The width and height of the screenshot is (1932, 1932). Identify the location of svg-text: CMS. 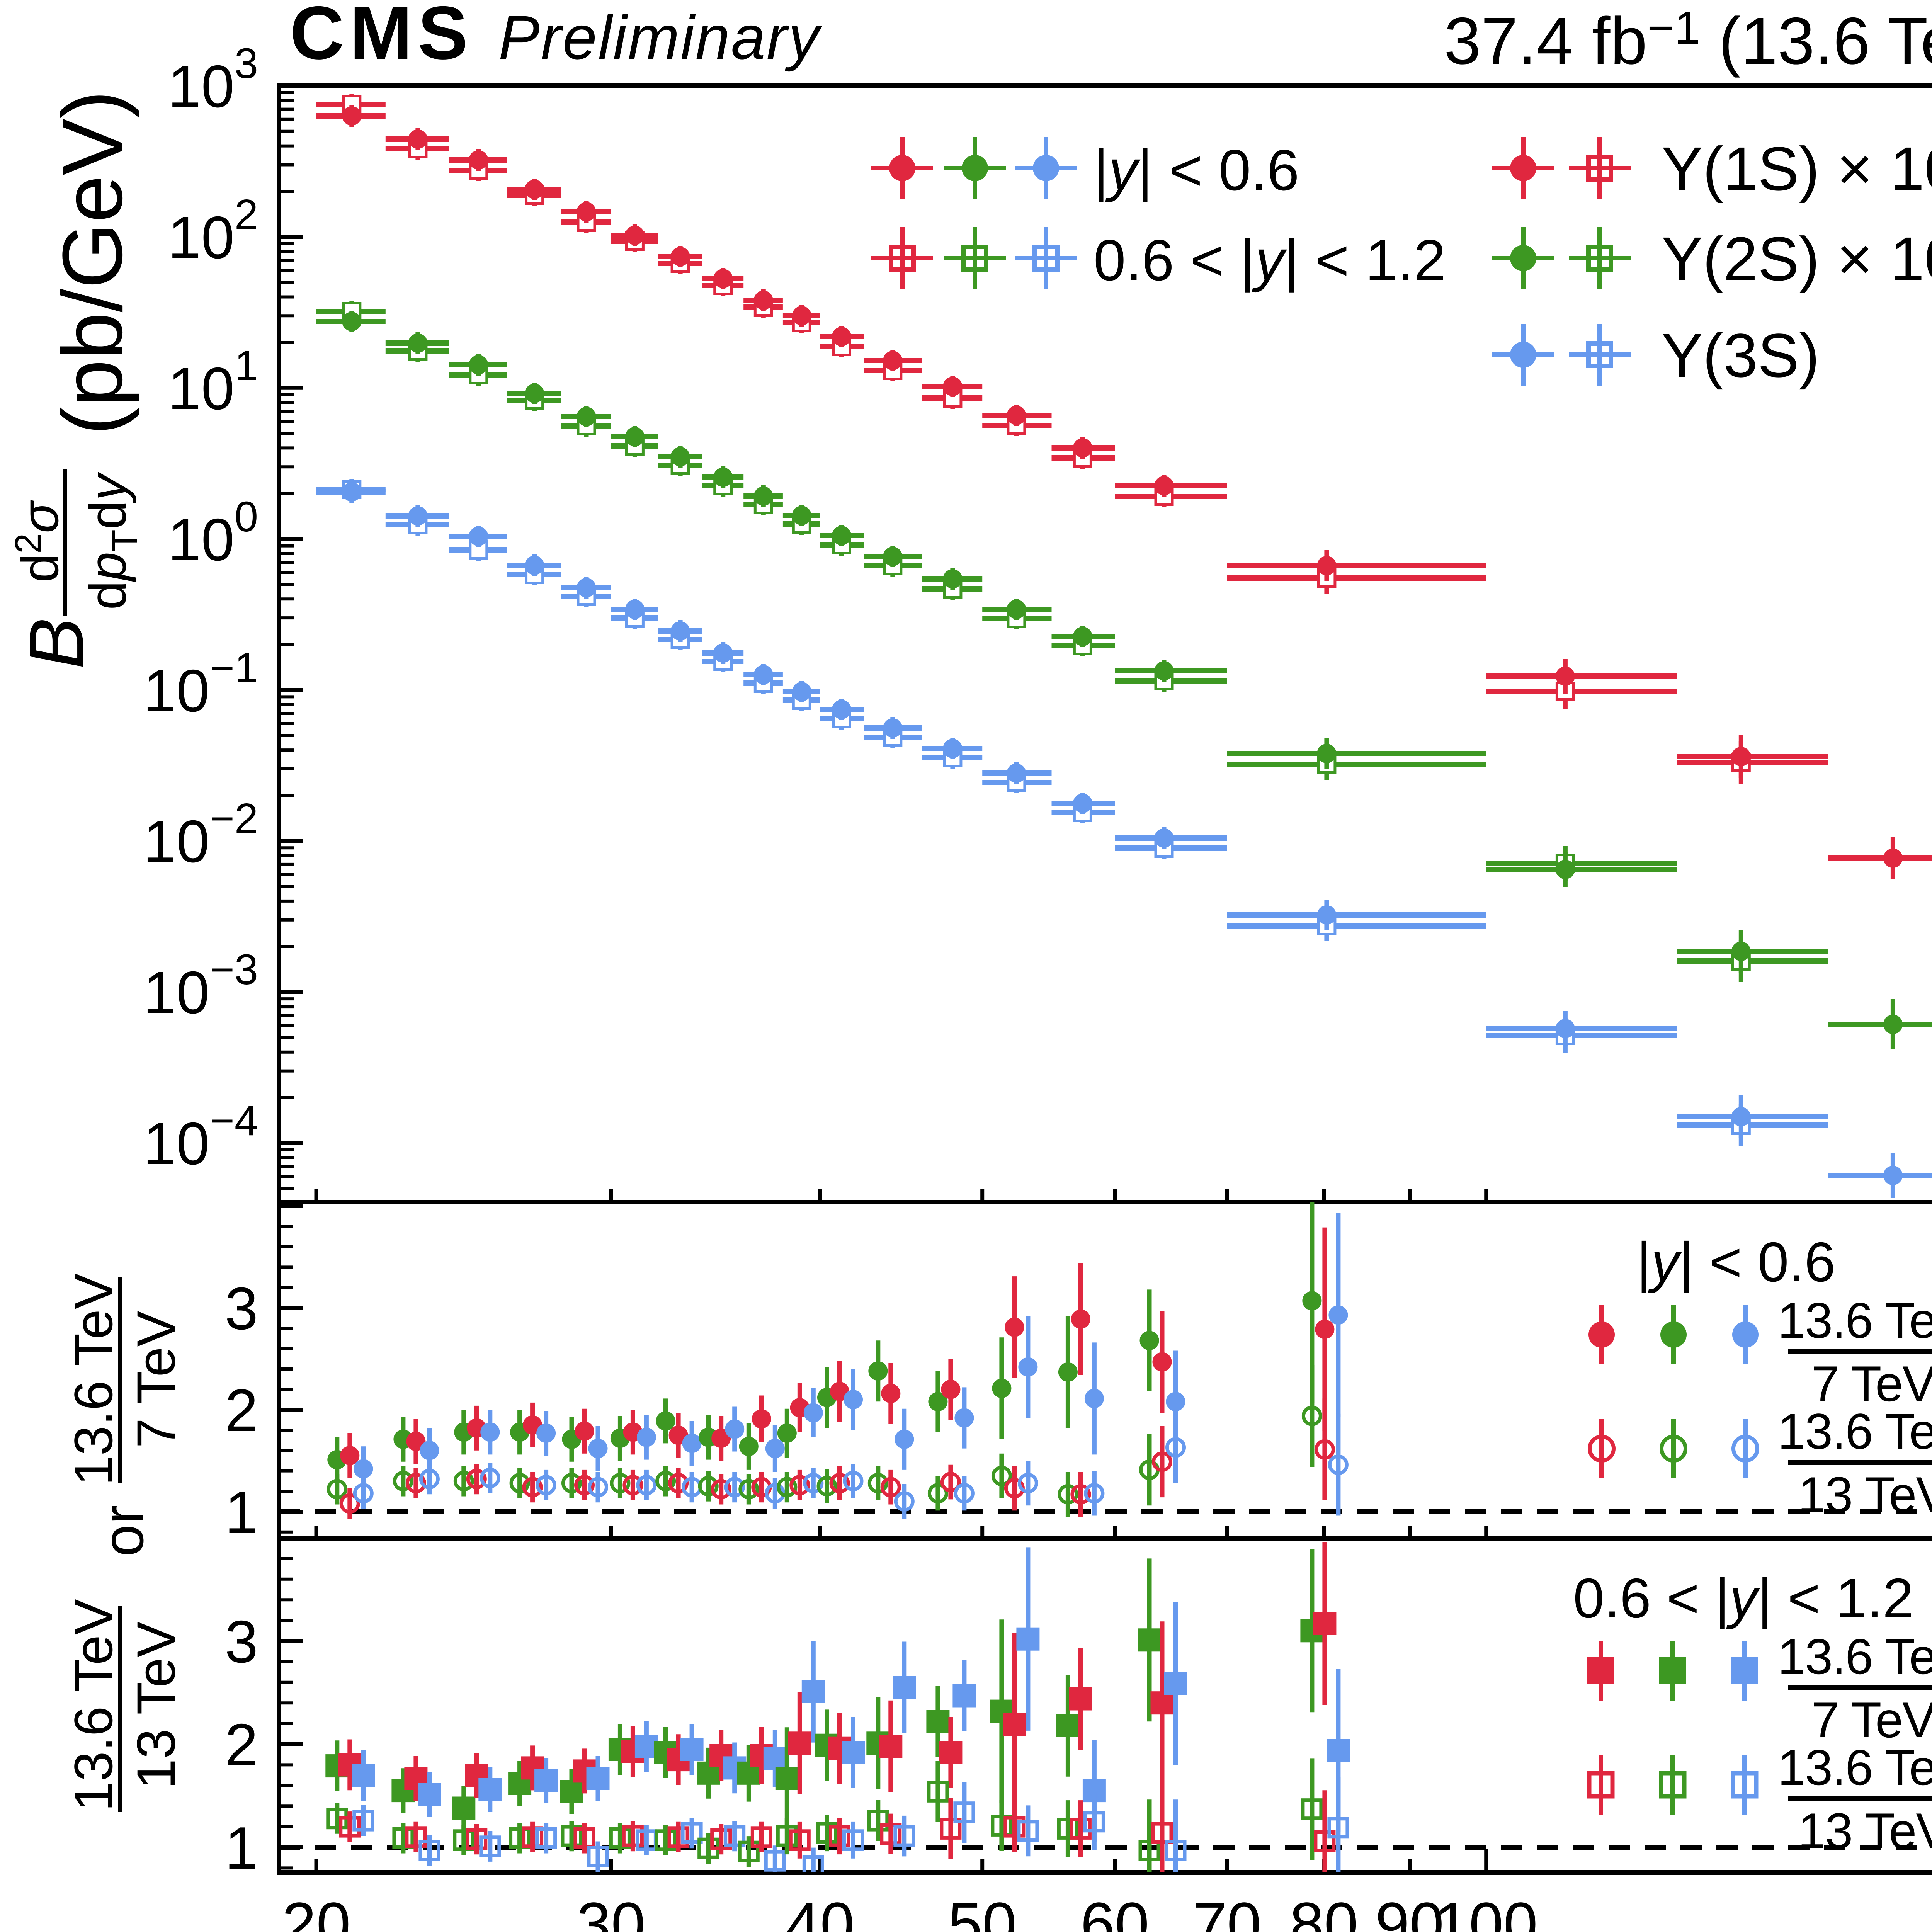
(381, 37).